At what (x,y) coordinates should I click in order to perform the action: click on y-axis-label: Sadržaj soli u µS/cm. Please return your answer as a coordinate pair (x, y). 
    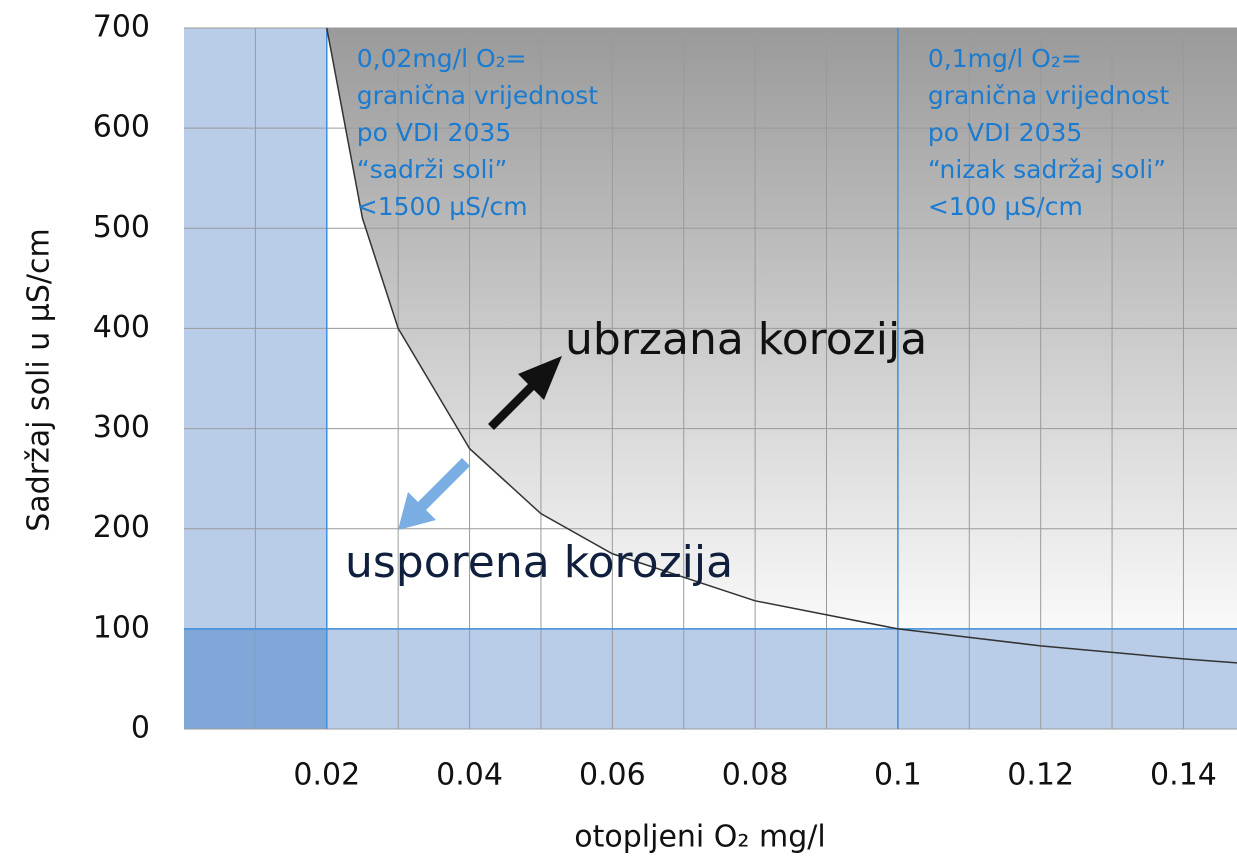
    Looking at the image, I should click on (39, 380).